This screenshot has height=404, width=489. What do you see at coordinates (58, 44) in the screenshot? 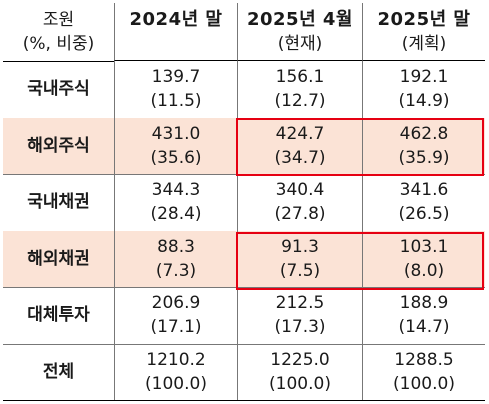
I see `header-unit-line2: (%, 비중)` at bounding box center [58, 44].